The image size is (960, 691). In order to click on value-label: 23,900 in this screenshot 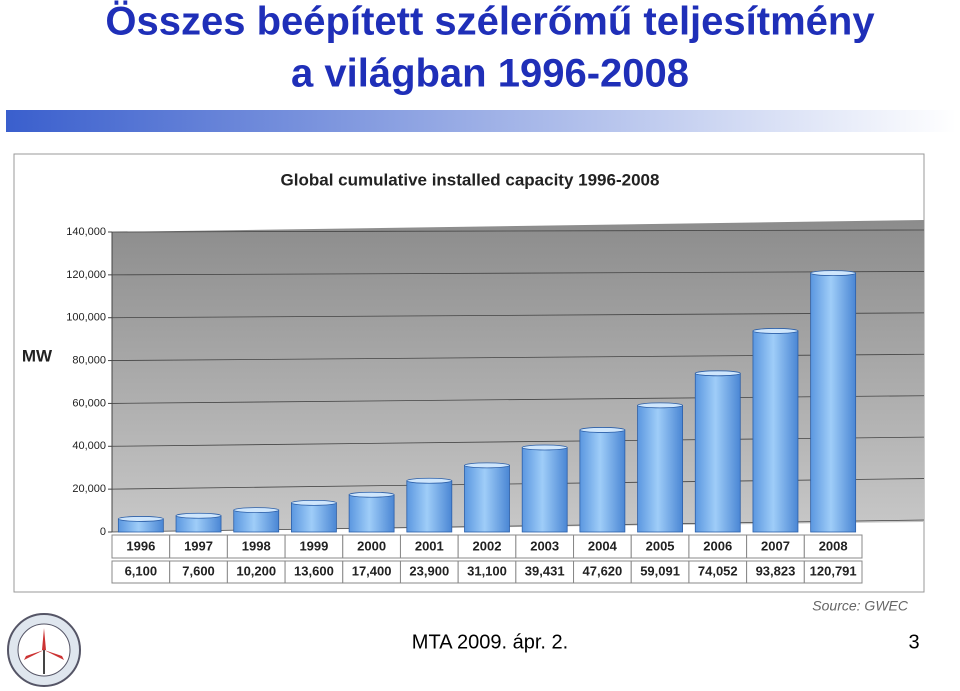, I will do `click(429, 570)`.